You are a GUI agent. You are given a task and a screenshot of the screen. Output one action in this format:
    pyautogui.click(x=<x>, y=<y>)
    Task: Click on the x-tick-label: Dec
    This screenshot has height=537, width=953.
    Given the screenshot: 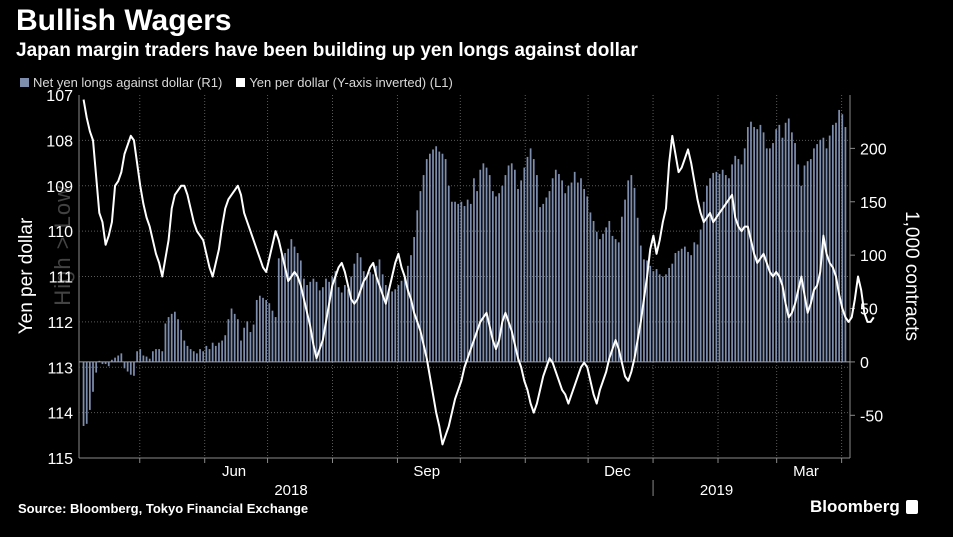 What is the action you would take?
    pyautogui.click(x=617, y=471)
    